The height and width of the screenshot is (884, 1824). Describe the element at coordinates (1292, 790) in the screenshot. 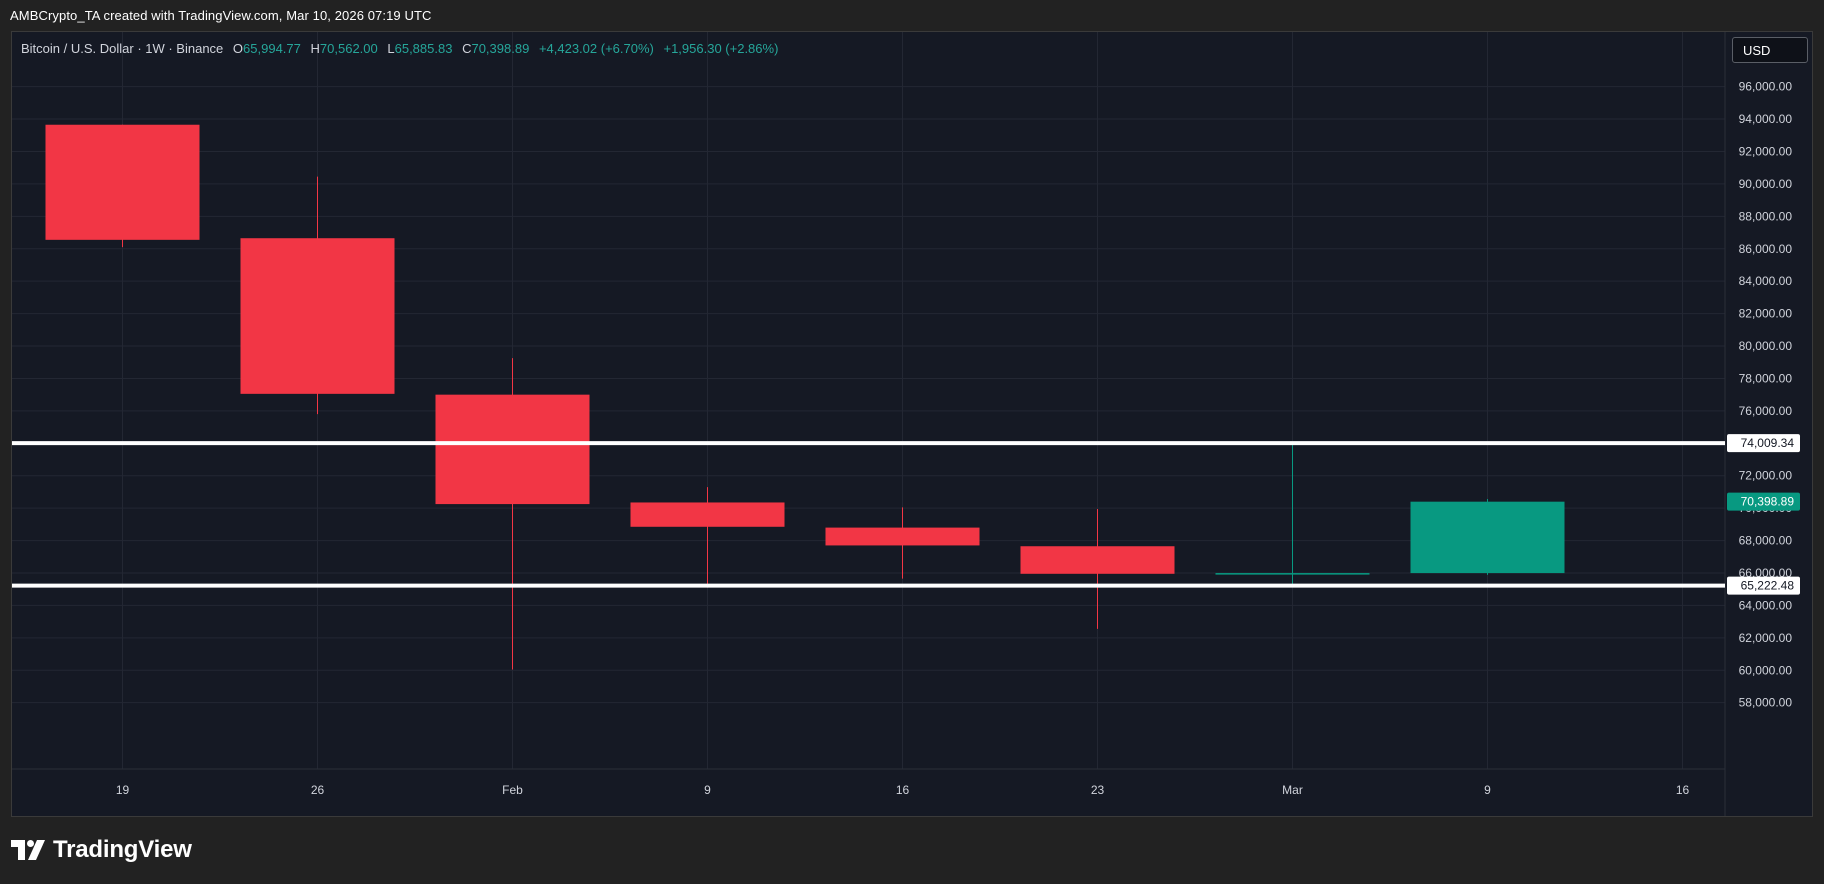

I see `x-tick-label: Mar` at that location.